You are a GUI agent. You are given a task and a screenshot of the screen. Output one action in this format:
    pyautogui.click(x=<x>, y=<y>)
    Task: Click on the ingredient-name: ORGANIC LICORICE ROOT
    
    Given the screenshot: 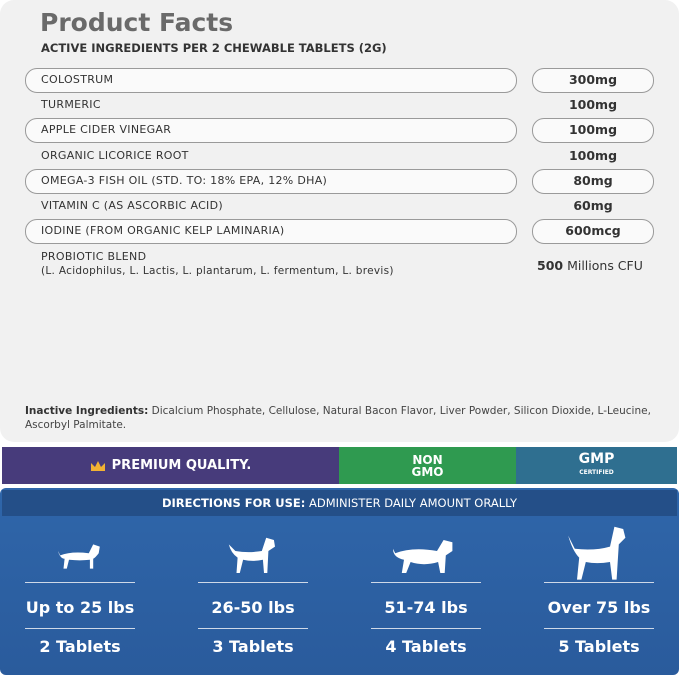 What is the action you would take?
    pyautogui.click(x=115, y=155)
    